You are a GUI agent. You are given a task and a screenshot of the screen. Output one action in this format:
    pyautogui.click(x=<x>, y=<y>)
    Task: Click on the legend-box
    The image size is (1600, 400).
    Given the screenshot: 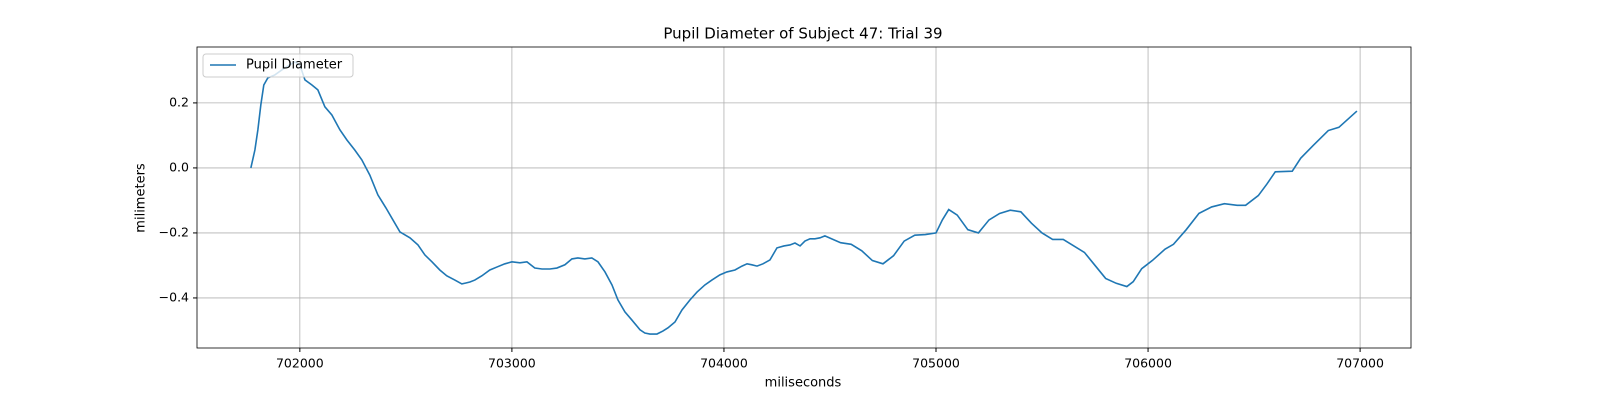 What is the action you would take?
    pyautogui.click(x=278, y=65)
    